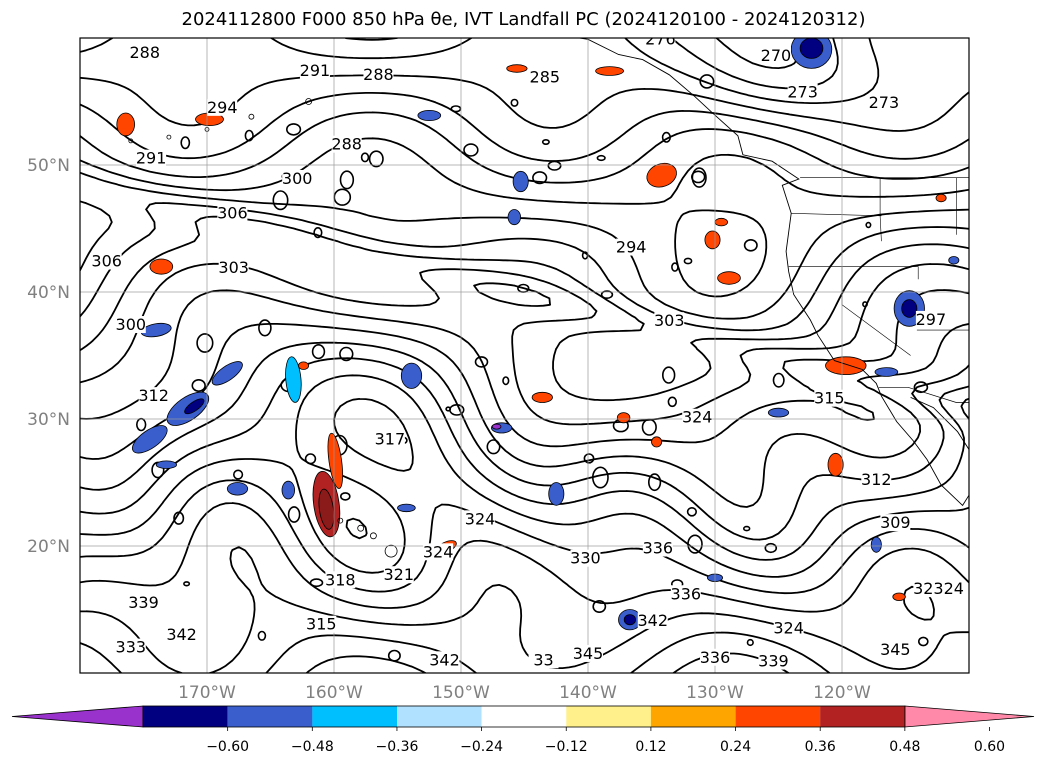  Describe the element at coordinates (923, 394) in the screenshot. I see `border-us-mexico` at that location.